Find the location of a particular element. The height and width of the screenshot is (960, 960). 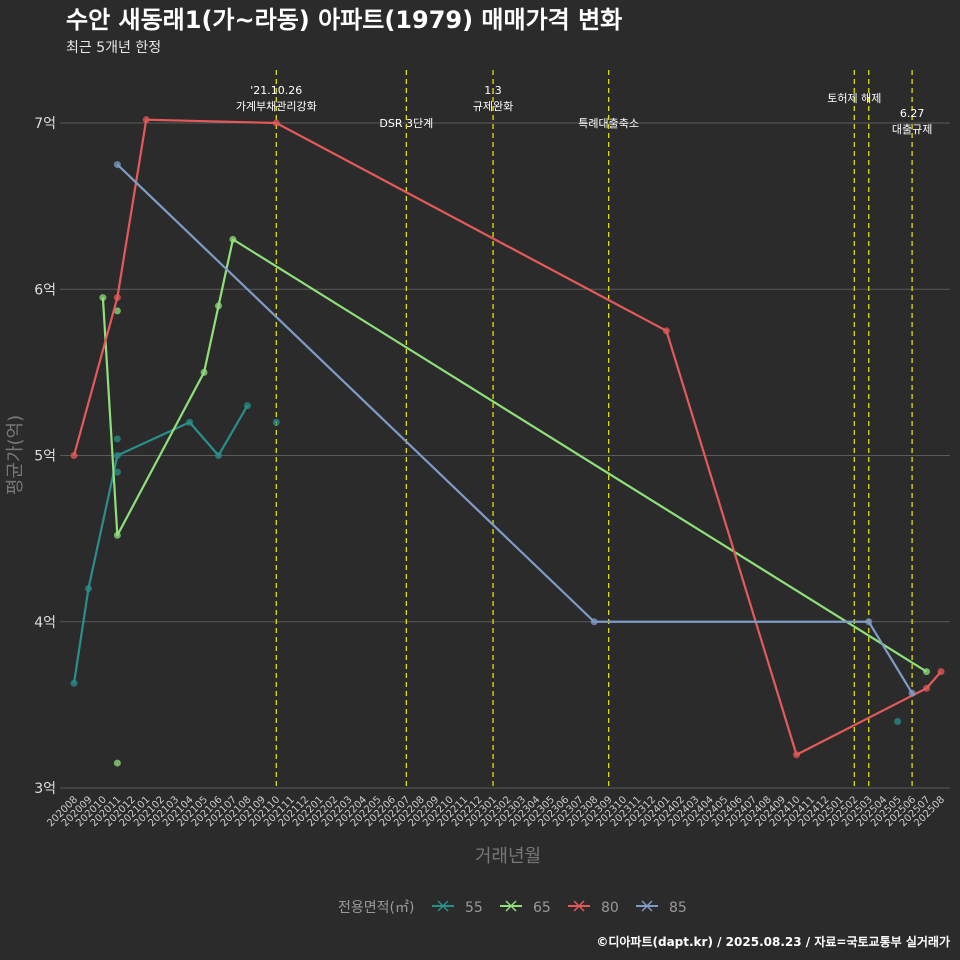

event-annotation: 가계부채관리강화 is located at coordinates (276, 106).